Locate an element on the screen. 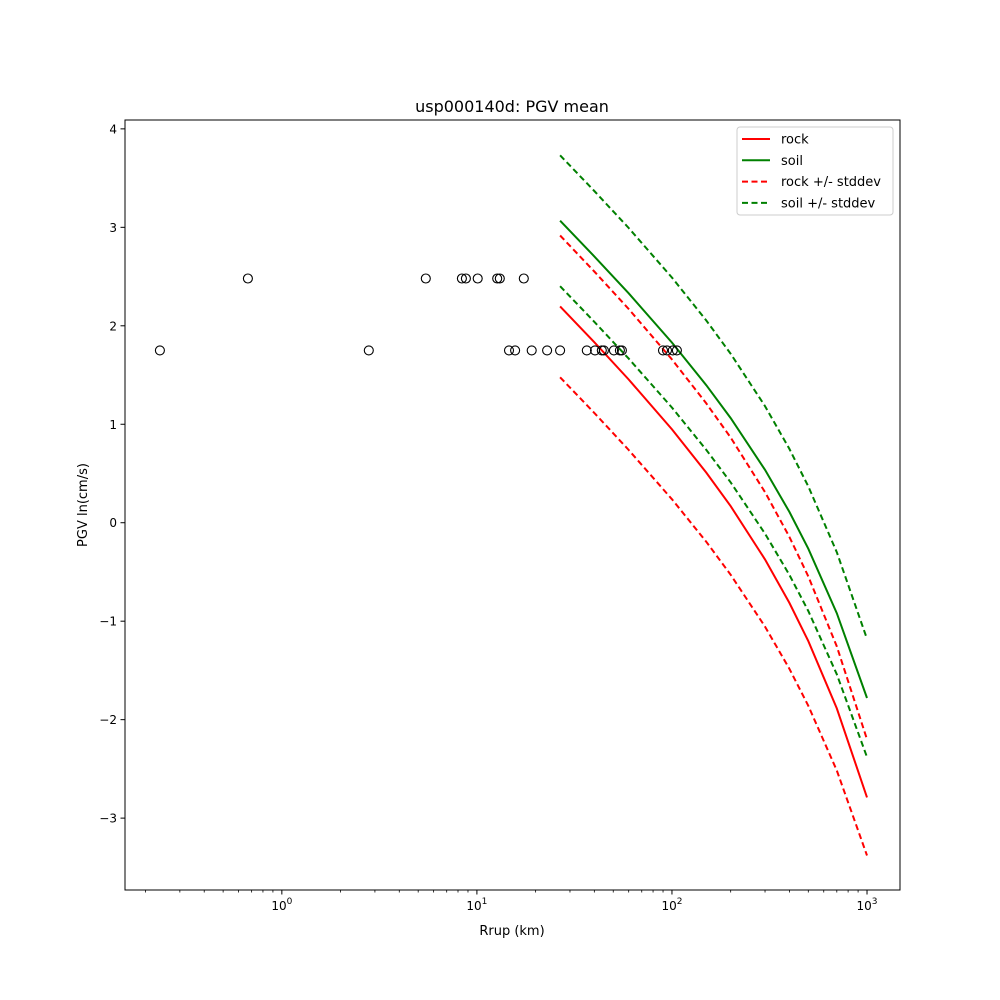  x-tick-label: 10² is located at coordinates (671, 905).